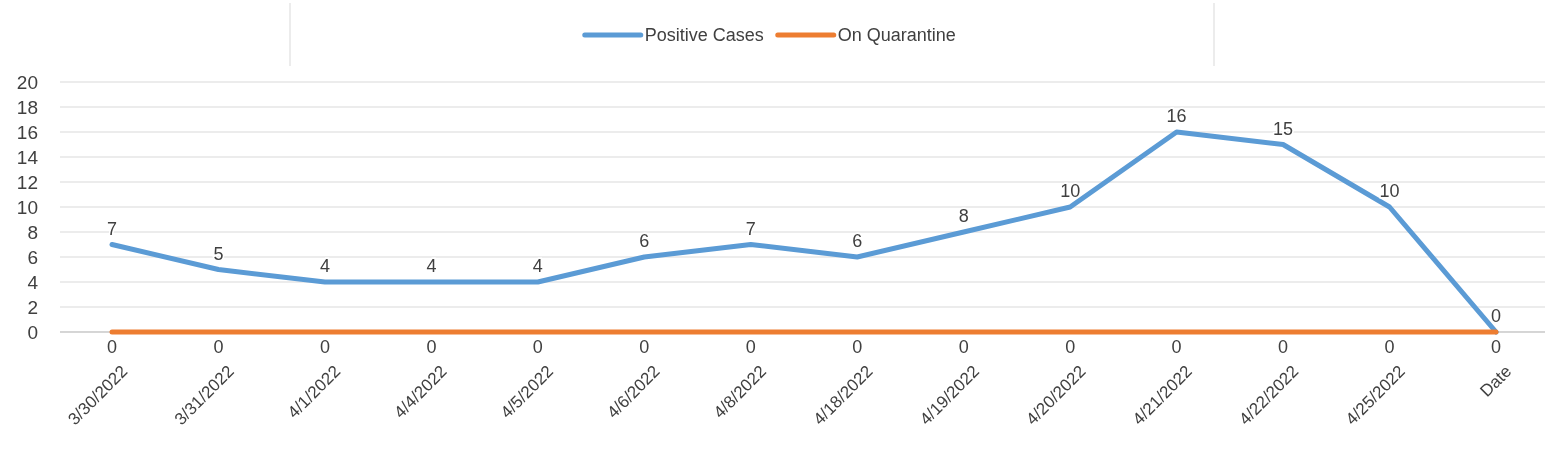  I want to click on data-label: 5, so click(218, 253).